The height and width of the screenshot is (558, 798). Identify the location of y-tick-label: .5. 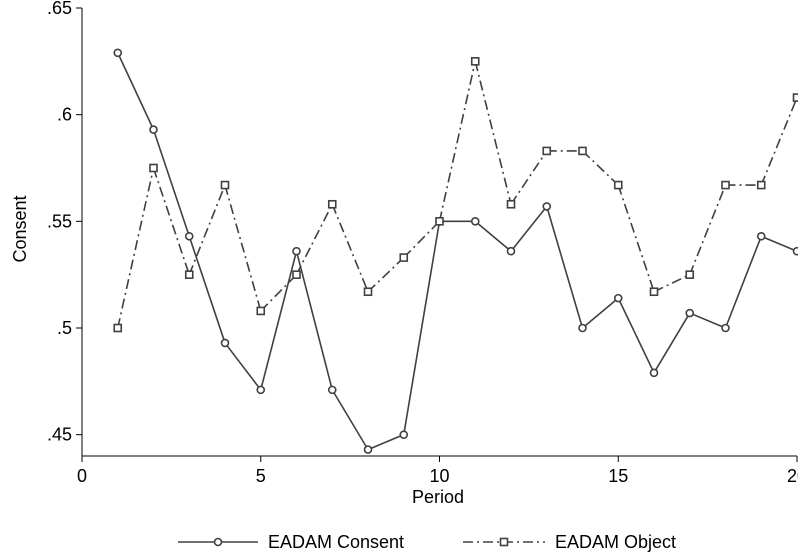
(64, 328).